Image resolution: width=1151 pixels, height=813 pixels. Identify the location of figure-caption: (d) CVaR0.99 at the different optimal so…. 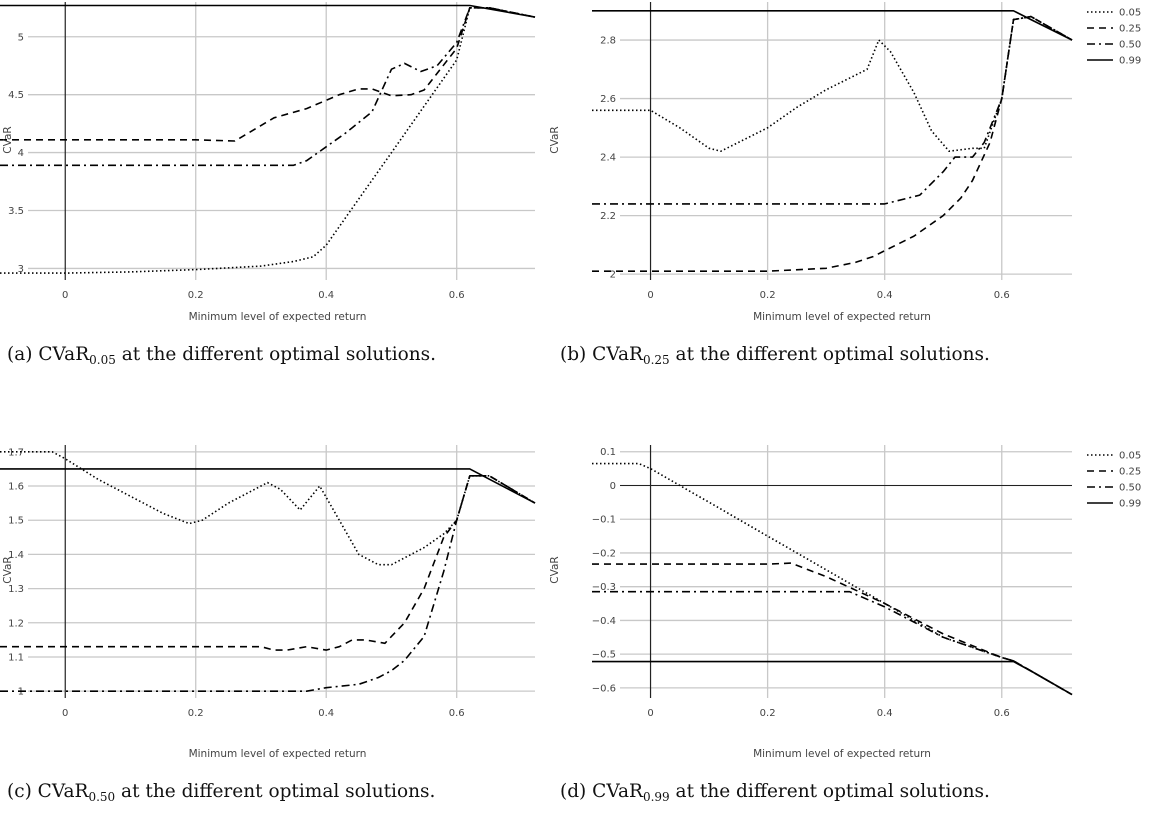
(775, 792).